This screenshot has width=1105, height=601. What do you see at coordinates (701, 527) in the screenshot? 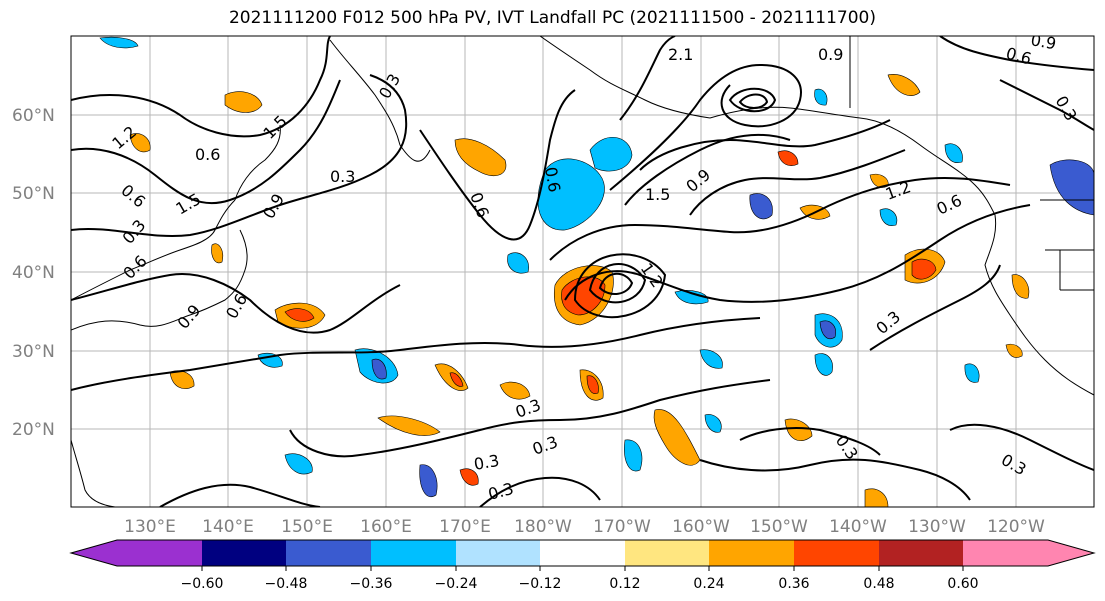
I see `lon-label: 160°W` at bounding box center [701, 527].